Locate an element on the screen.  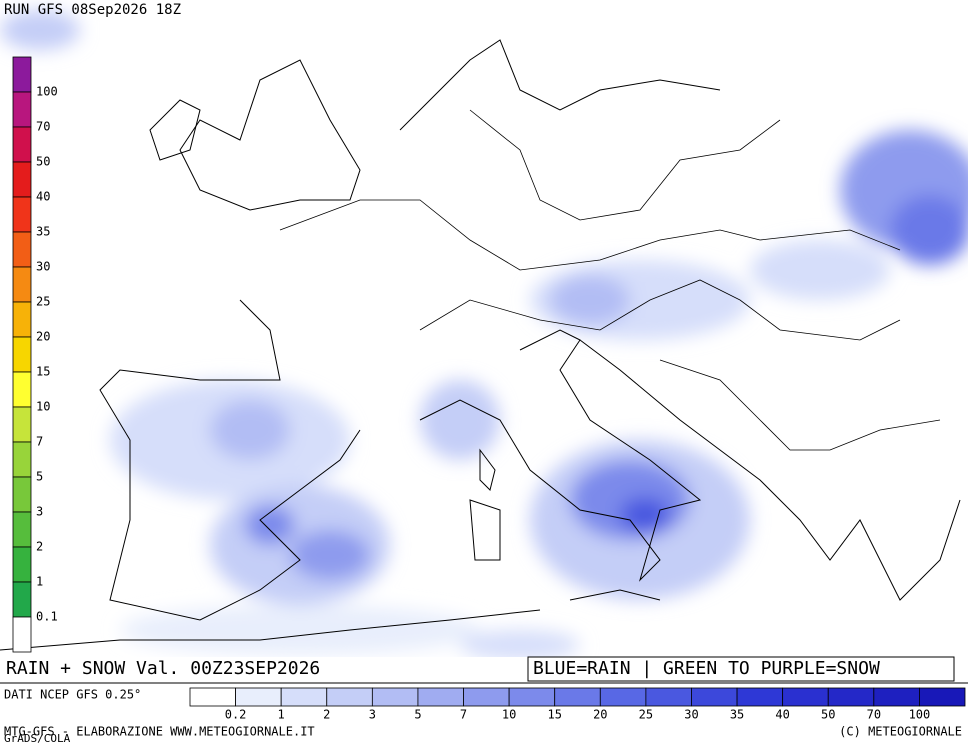
snow-scale-label: 70 is located at coordinates (43, 127).